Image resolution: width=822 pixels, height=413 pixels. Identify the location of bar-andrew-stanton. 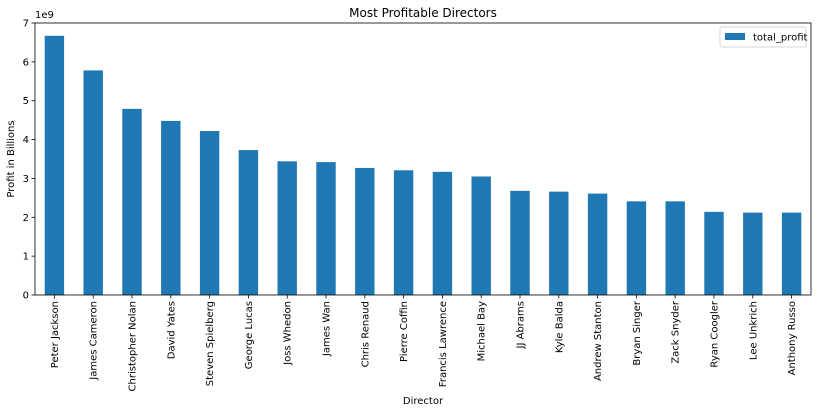
(597, 244).